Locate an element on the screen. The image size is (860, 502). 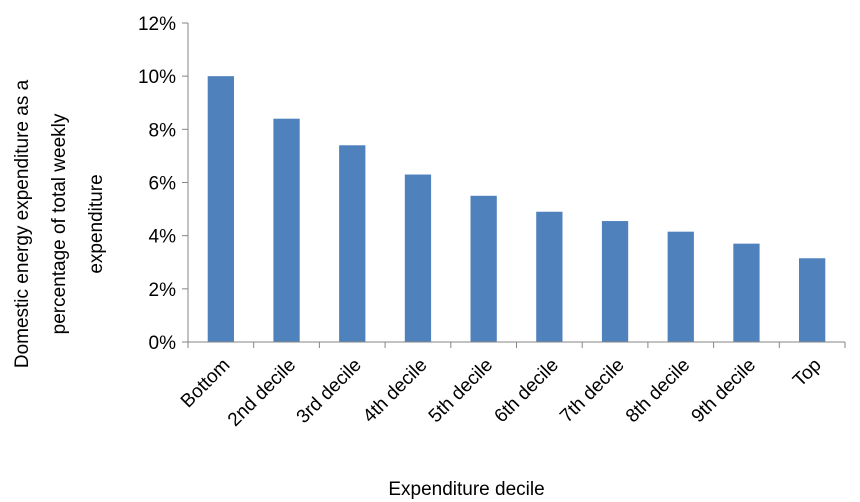
y-tick-label: 4% is located at coordinates (163, 237).